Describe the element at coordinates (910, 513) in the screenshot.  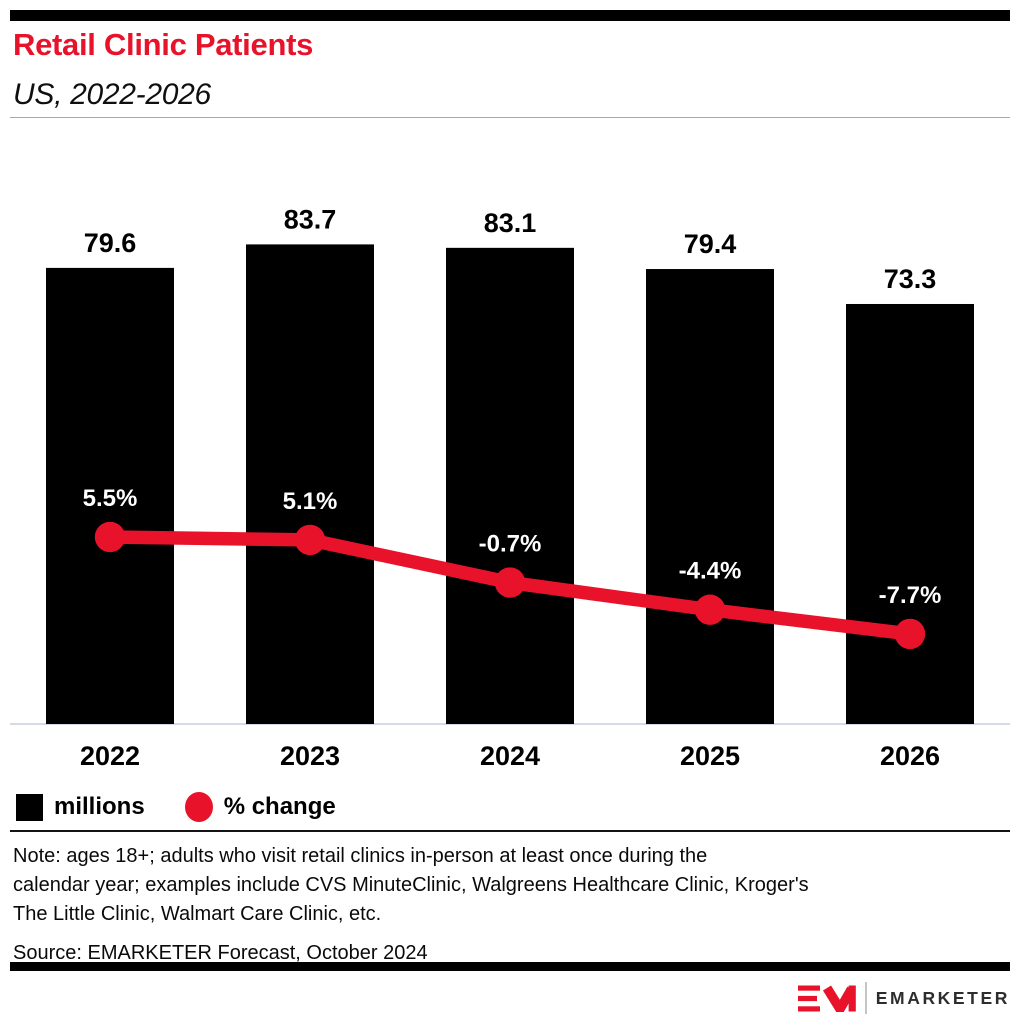
I see `bar-2026` at that location.